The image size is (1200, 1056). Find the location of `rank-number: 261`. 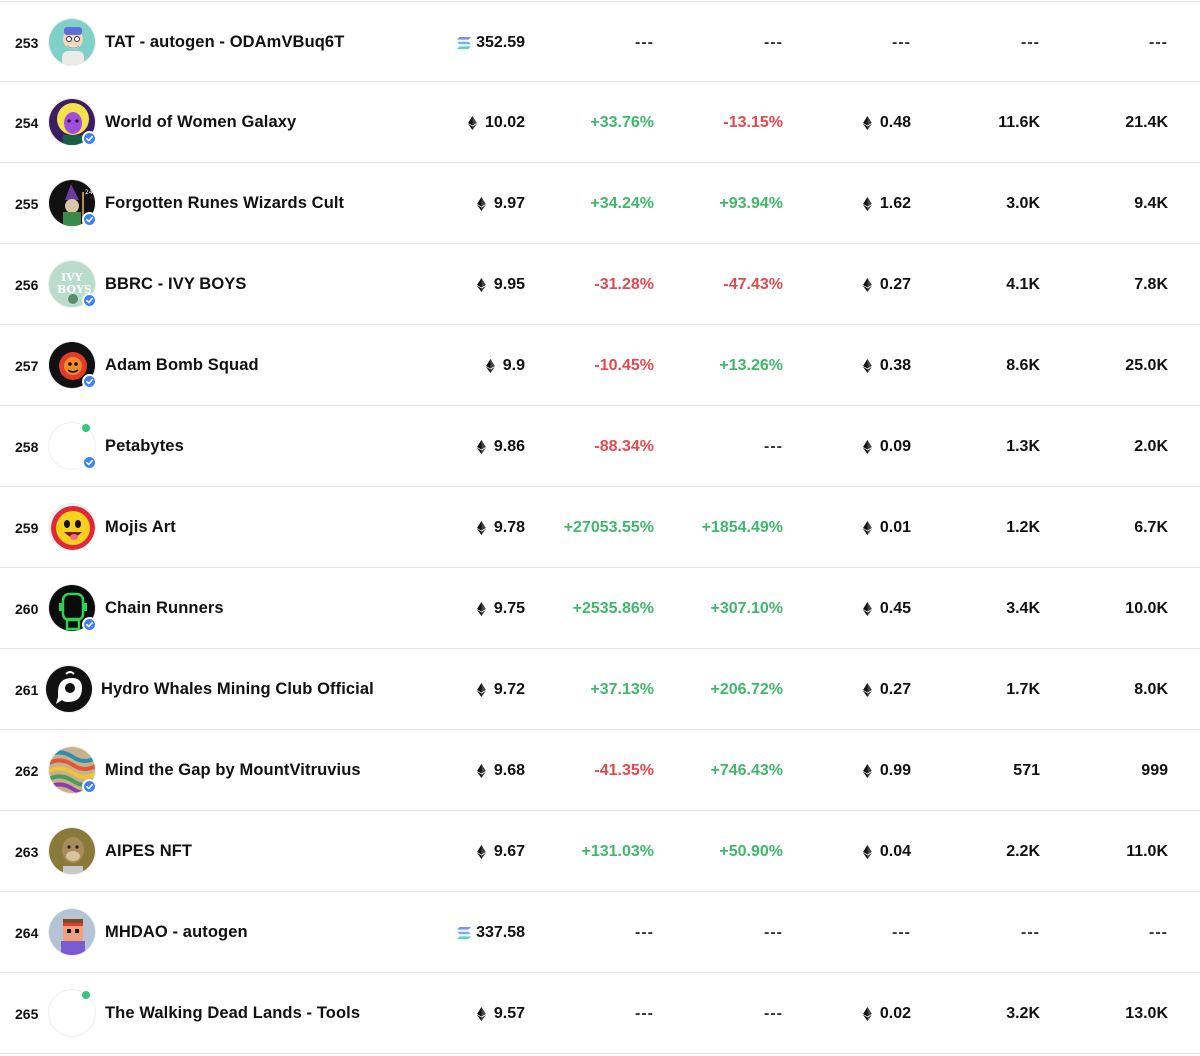

rank-number: 261 is located at coordinates (27, 689).